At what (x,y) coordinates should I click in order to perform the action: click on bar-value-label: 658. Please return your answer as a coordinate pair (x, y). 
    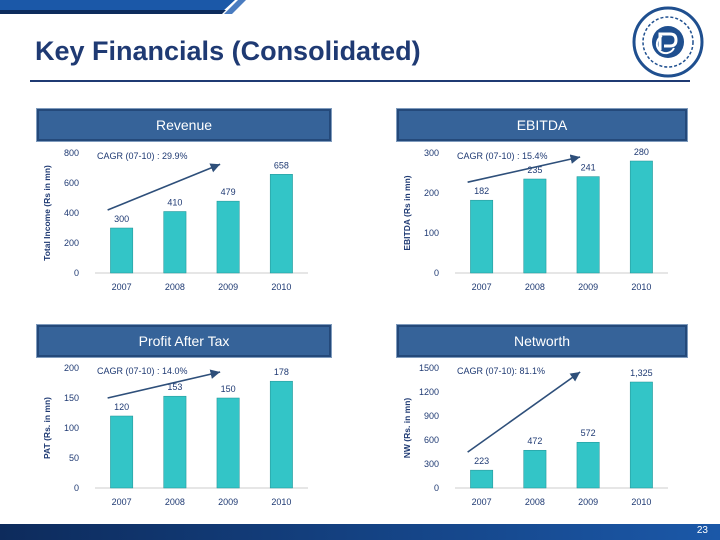
    Looking at the image, I should click on (281, 165).